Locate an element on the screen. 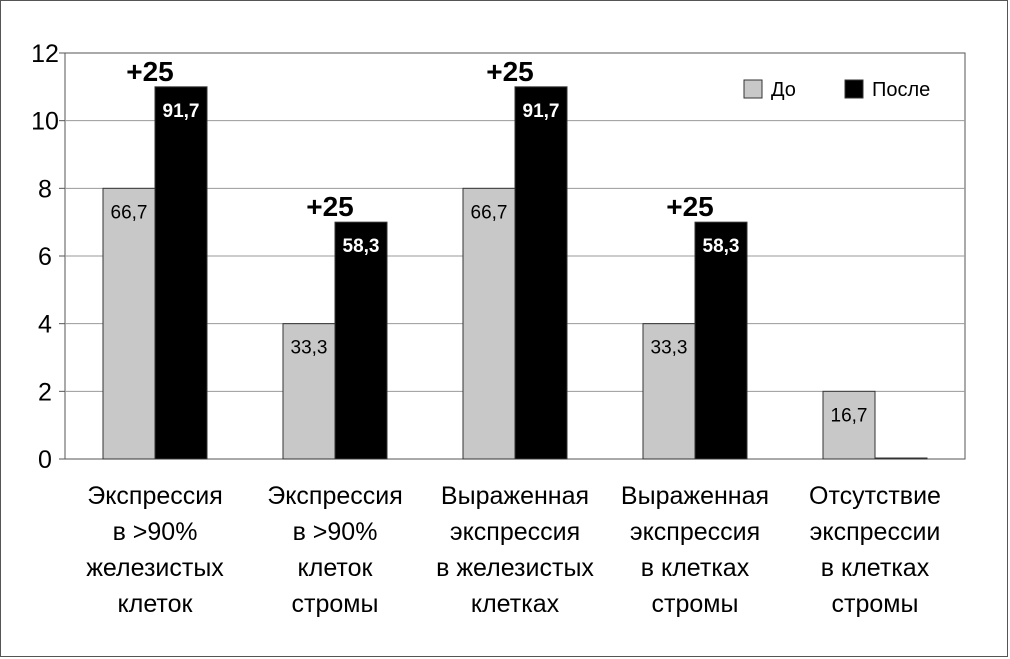 The image size is (1010, 659). y-tick-label: 12 is located at coordinates (45, 54).